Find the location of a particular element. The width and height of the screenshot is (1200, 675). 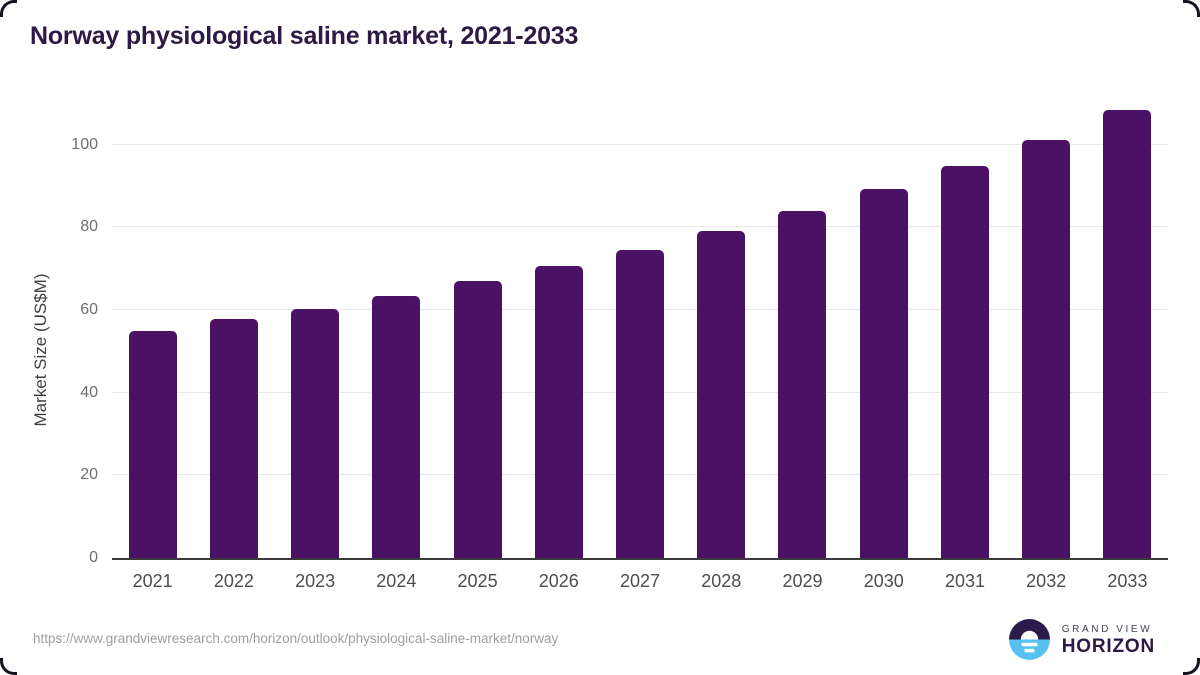

x-tick-label: 2024 is located at coordinates (396, 581).